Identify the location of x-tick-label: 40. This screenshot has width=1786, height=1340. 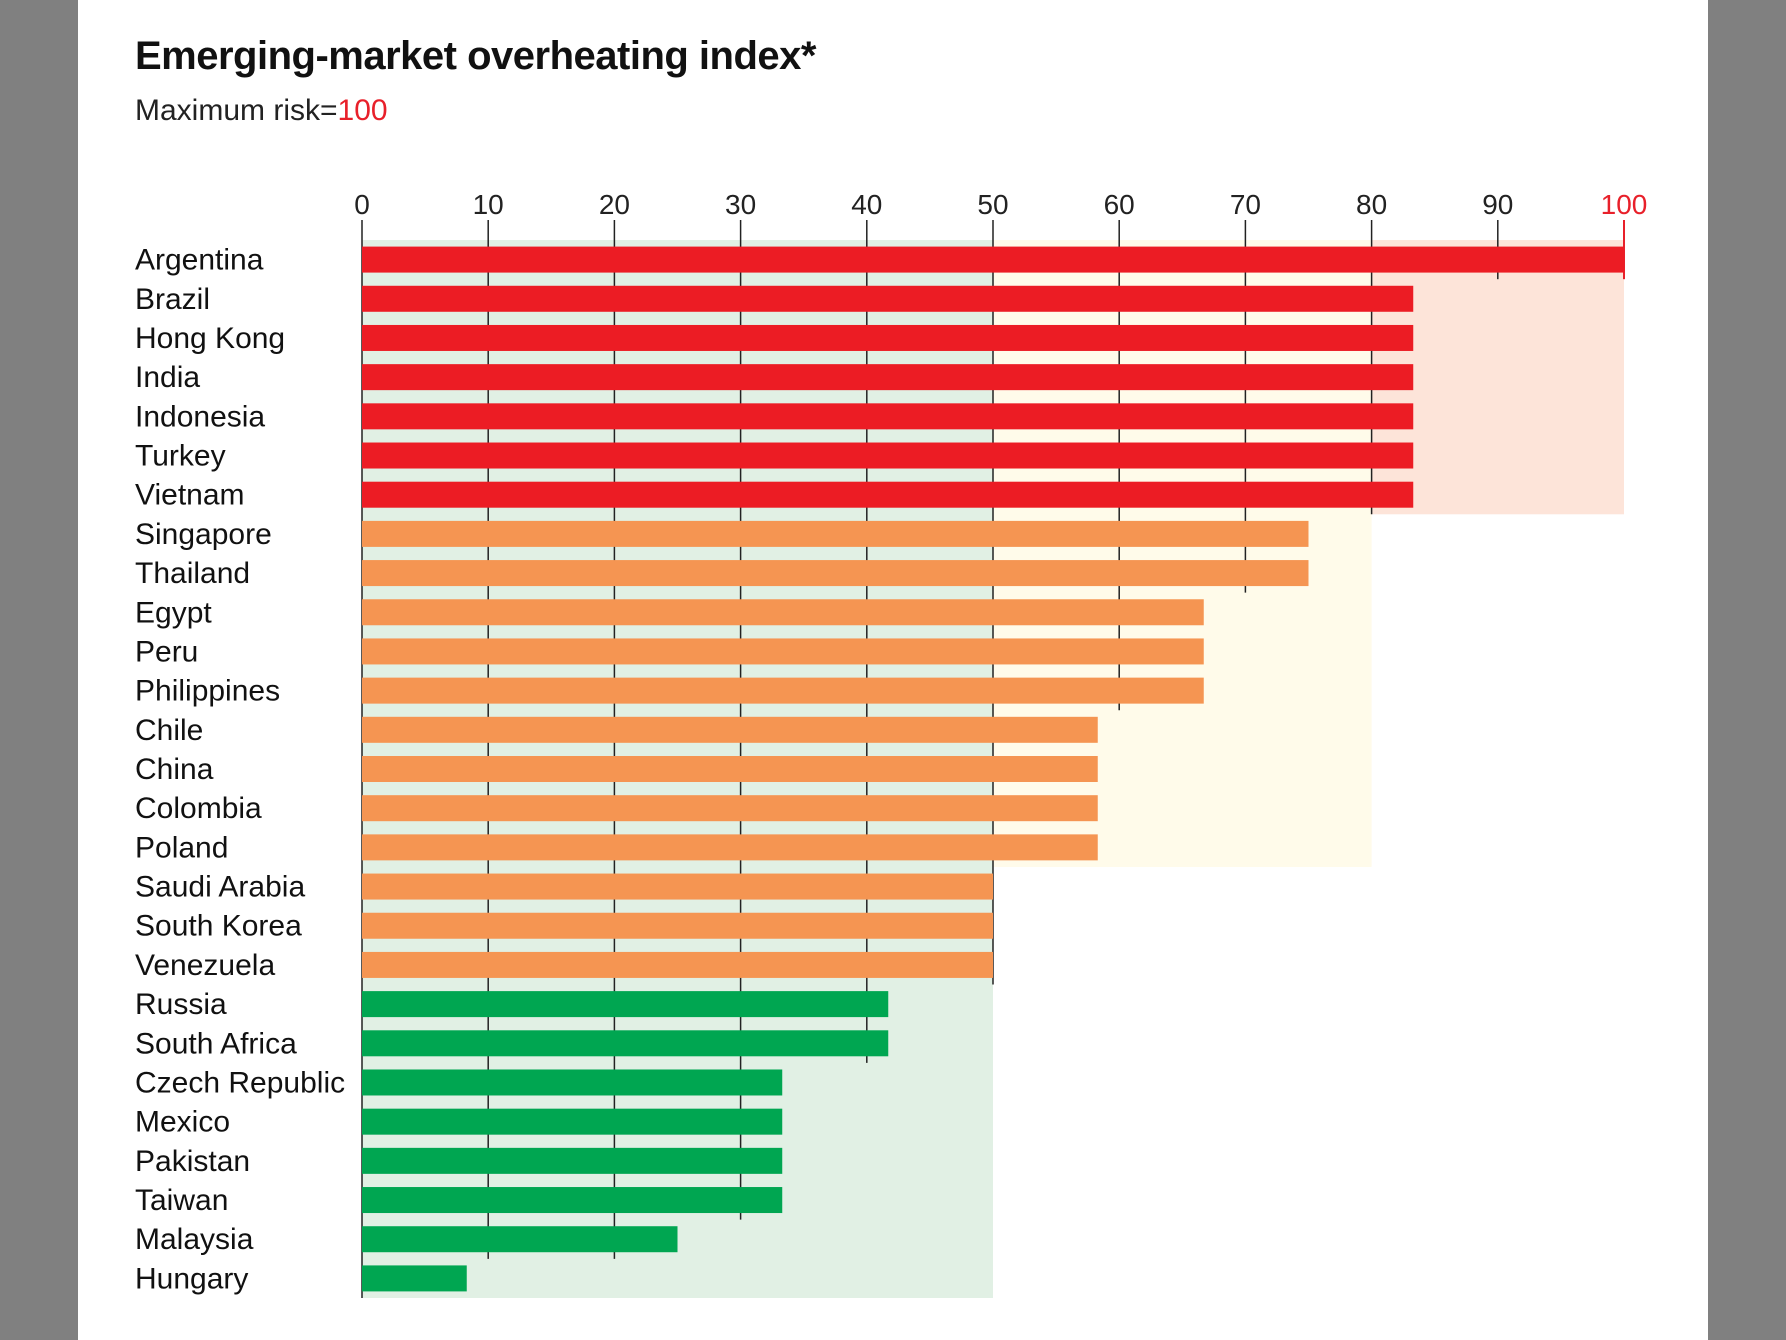
(866, 204).